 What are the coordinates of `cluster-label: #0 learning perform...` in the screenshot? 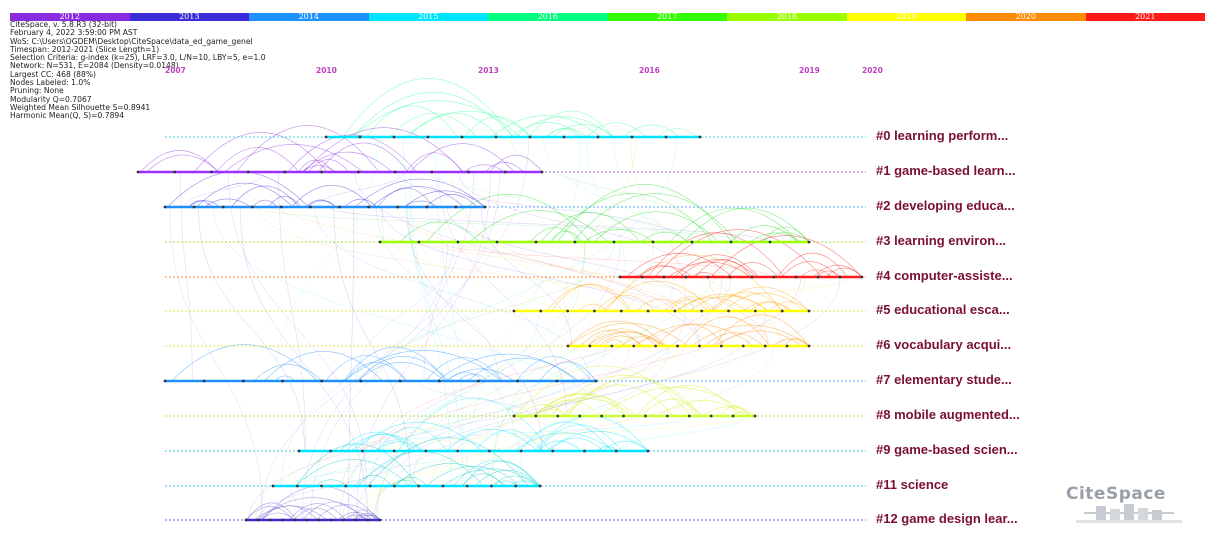 It's located at (942, 135).